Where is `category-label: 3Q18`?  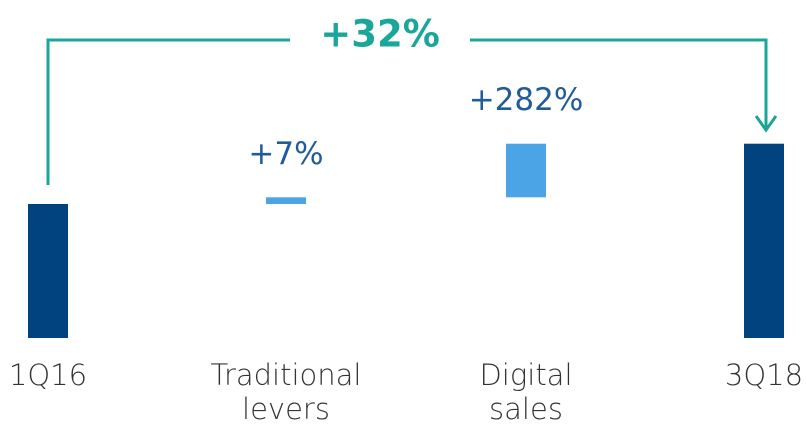 category-label: 3Q18 is located at coordinates (764, 375).